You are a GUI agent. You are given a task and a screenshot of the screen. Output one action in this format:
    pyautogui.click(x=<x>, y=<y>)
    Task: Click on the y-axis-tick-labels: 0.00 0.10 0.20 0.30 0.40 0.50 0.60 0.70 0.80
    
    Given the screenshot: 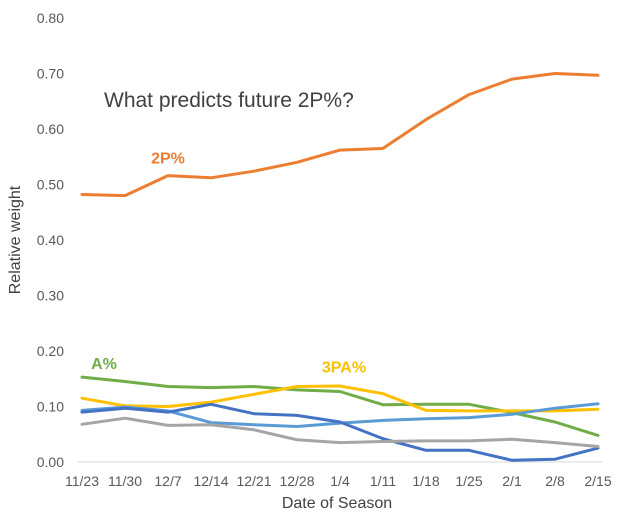 What is the action you would take?
    pyautogui.click(x=50, y=240)
    